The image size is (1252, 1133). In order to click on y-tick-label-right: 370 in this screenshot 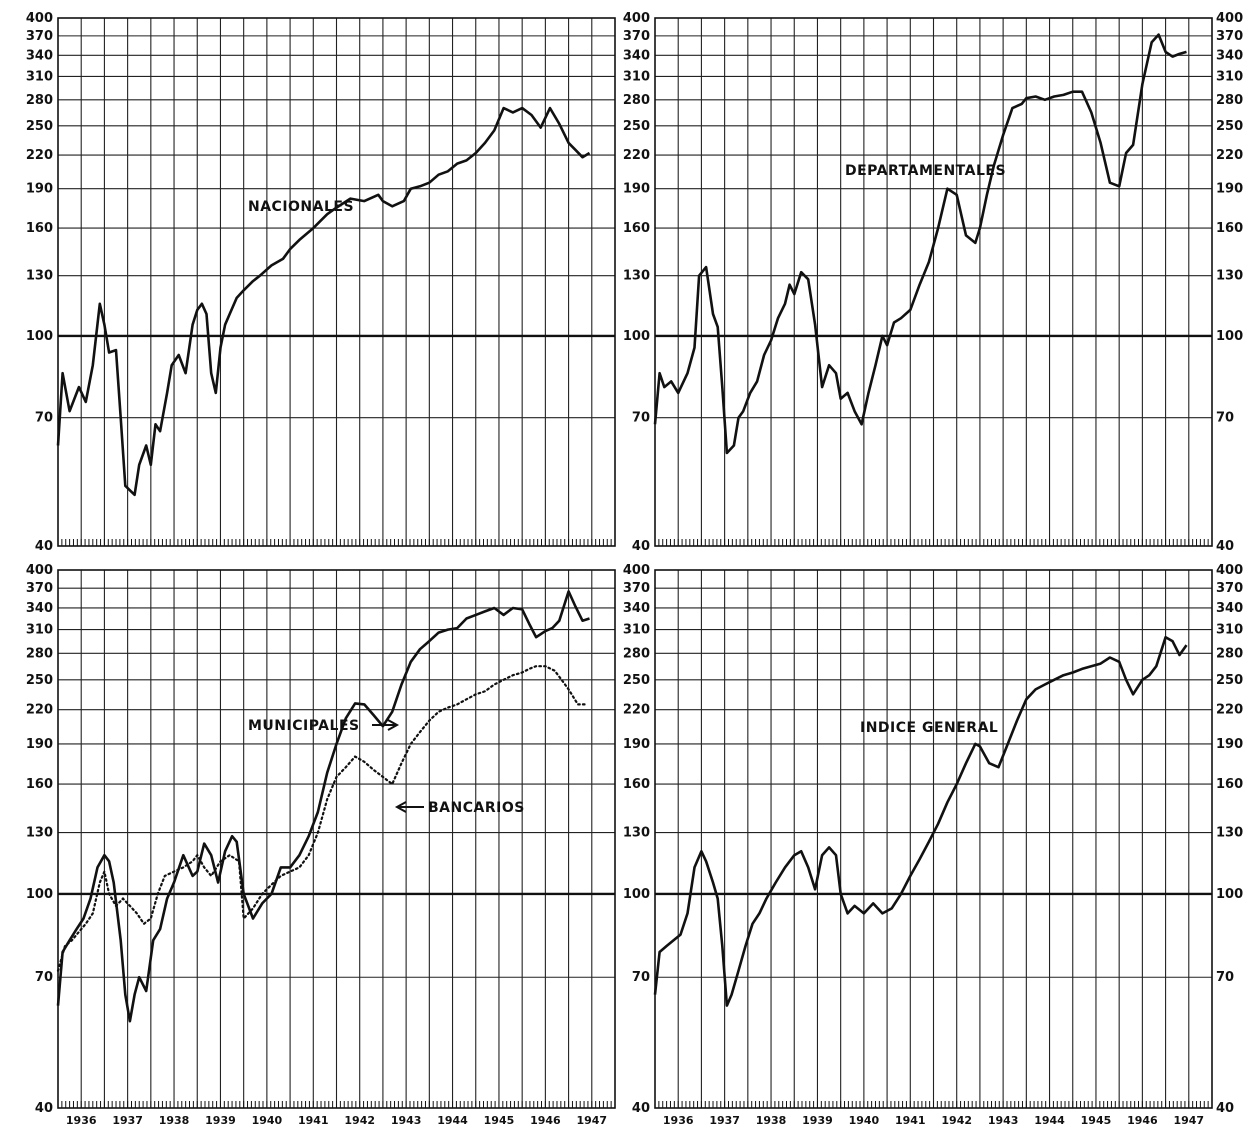, I will do `click(1229, 588)`.